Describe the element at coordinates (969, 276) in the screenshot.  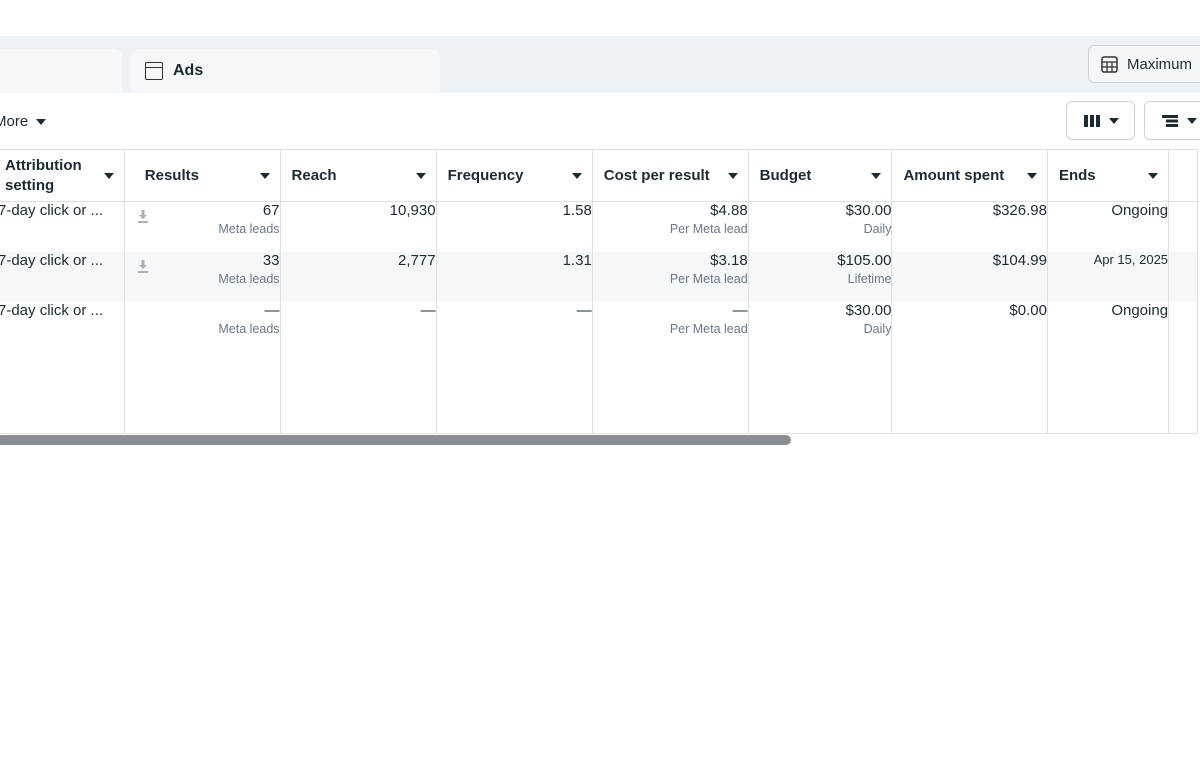
I see `cell-amount-spent: $104.99` at that location.